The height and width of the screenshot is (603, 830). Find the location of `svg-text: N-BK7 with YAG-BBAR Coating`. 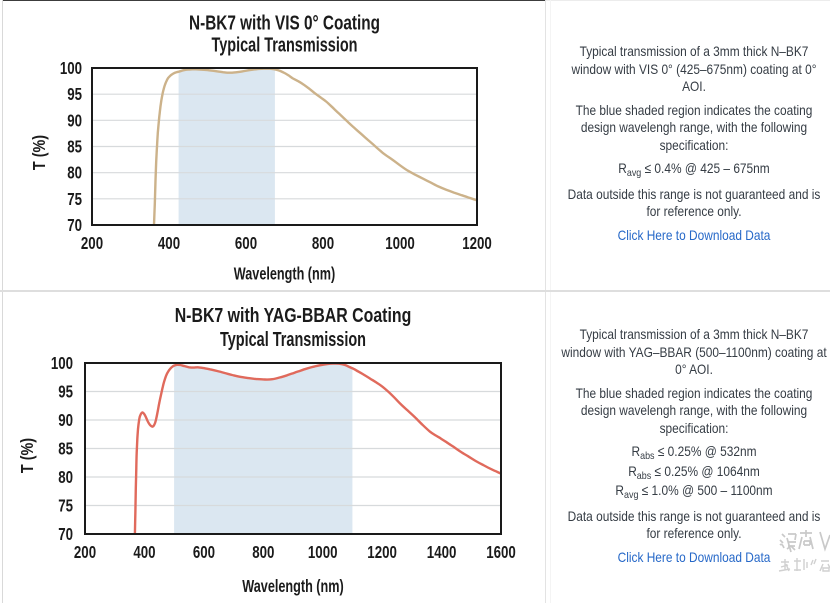

svg-text: N-BK7 with YAG-BBAR Coating is located at coordinates (293, 314).